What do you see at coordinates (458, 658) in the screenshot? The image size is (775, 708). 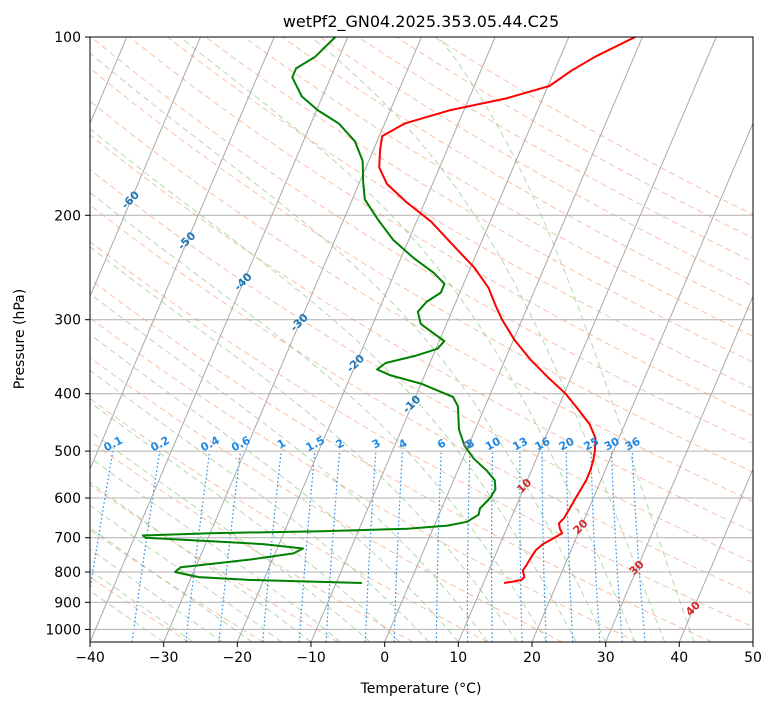 I see `x-tick-label: 10` at bounding box center [458, 658].